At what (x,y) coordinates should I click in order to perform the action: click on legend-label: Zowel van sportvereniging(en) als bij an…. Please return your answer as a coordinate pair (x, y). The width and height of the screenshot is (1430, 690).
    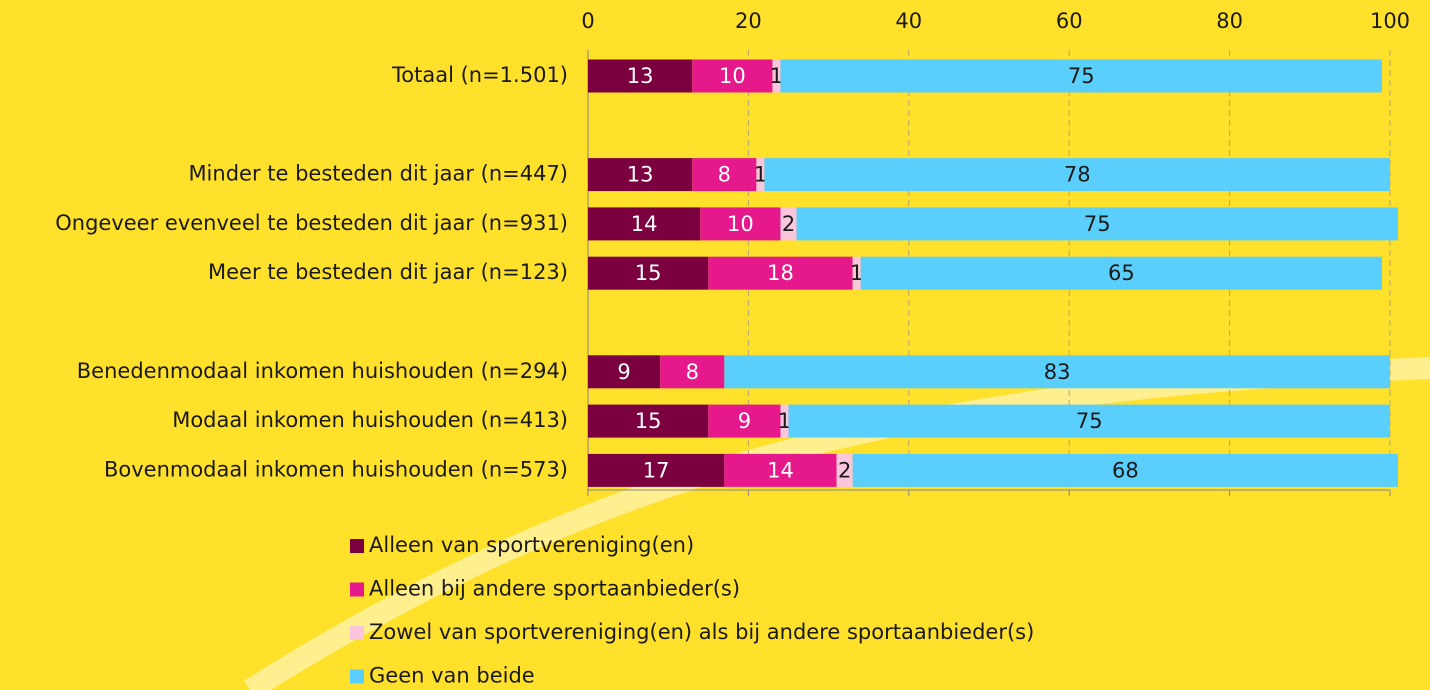
    Looking at the image, I should click on (701, 632).